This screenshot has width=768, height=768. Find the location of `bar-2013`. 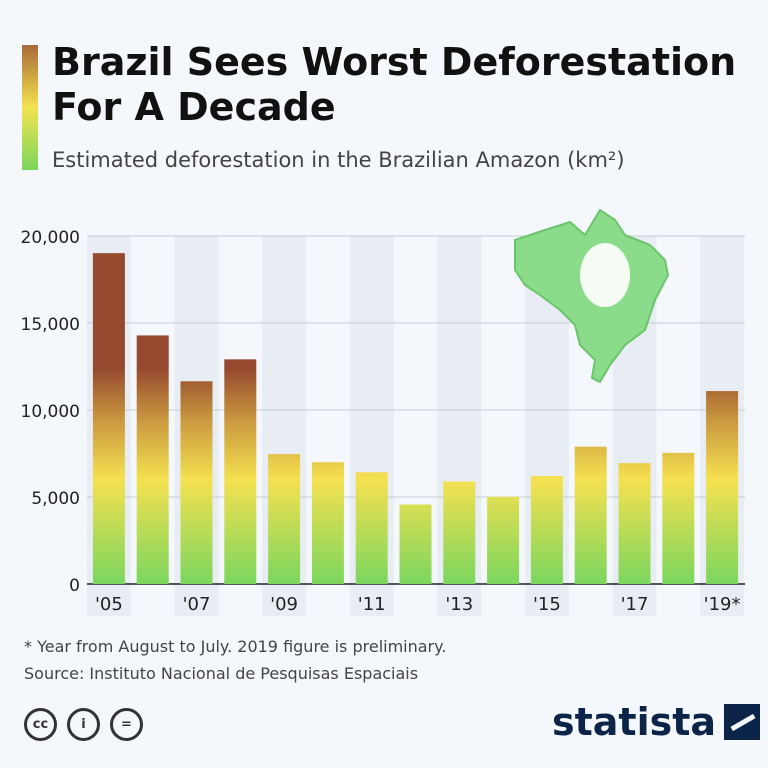

bar-2013 is located at coordinates (459, 532).